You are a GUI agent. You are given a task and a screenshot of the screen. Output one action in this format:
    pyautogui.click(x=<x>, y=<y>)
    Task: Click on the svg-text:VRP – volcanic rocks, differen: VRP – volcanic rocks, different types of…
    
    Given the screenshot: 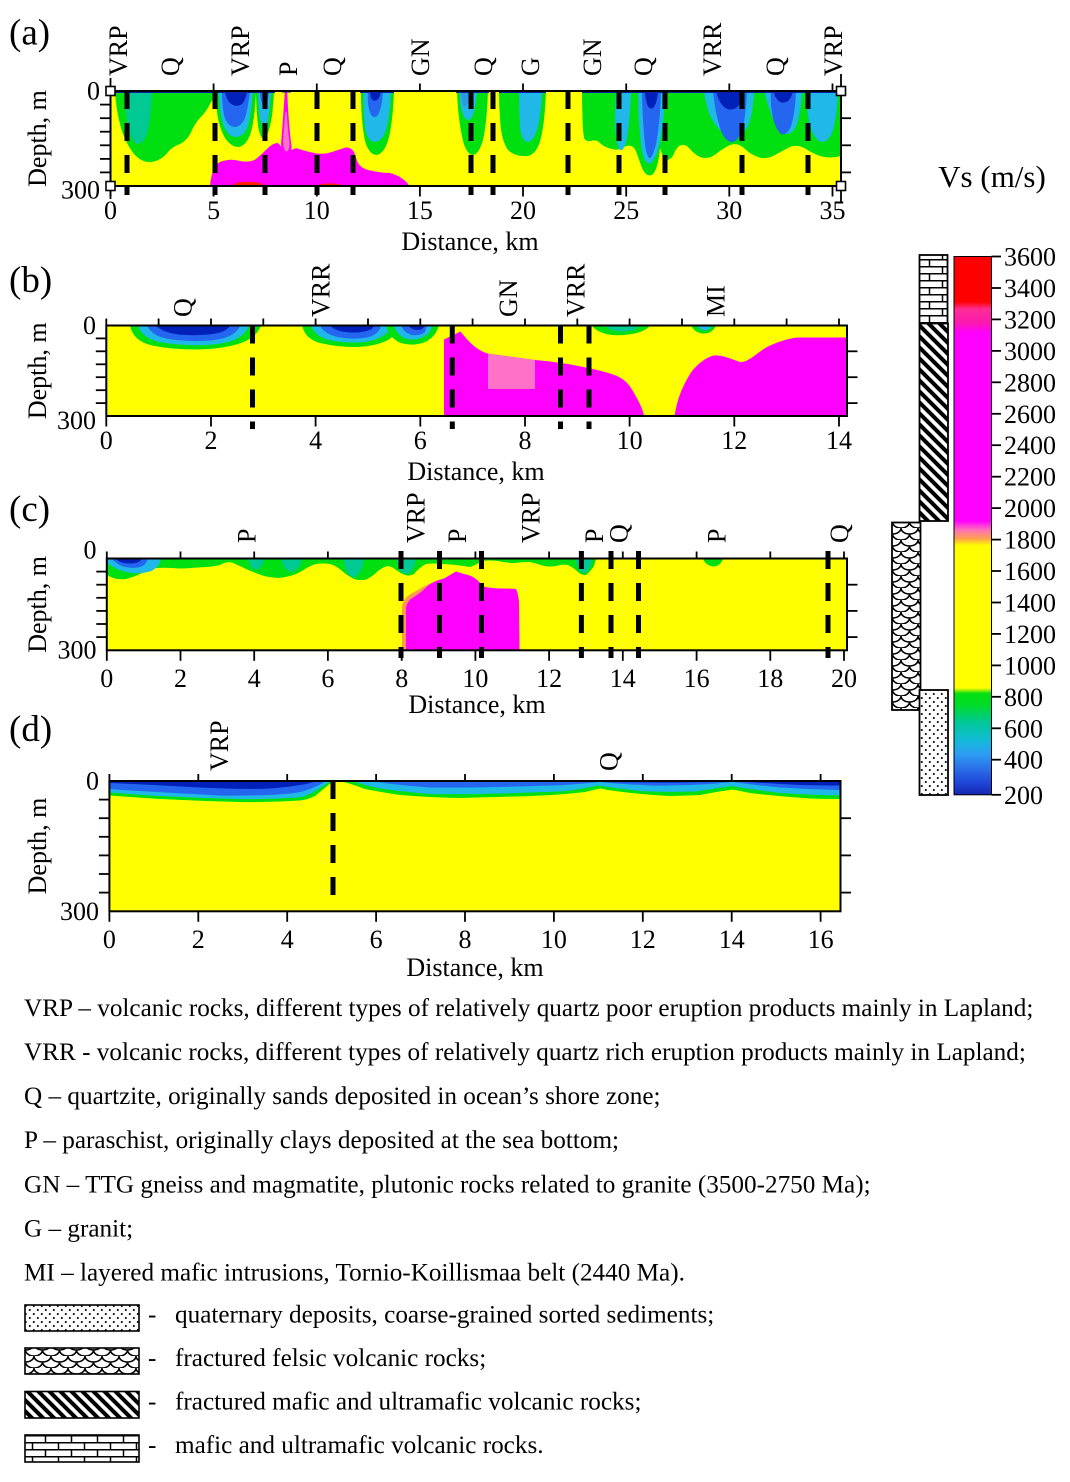 What is the action you would take?
    pyautogui.click(x=528, y=1008)
    